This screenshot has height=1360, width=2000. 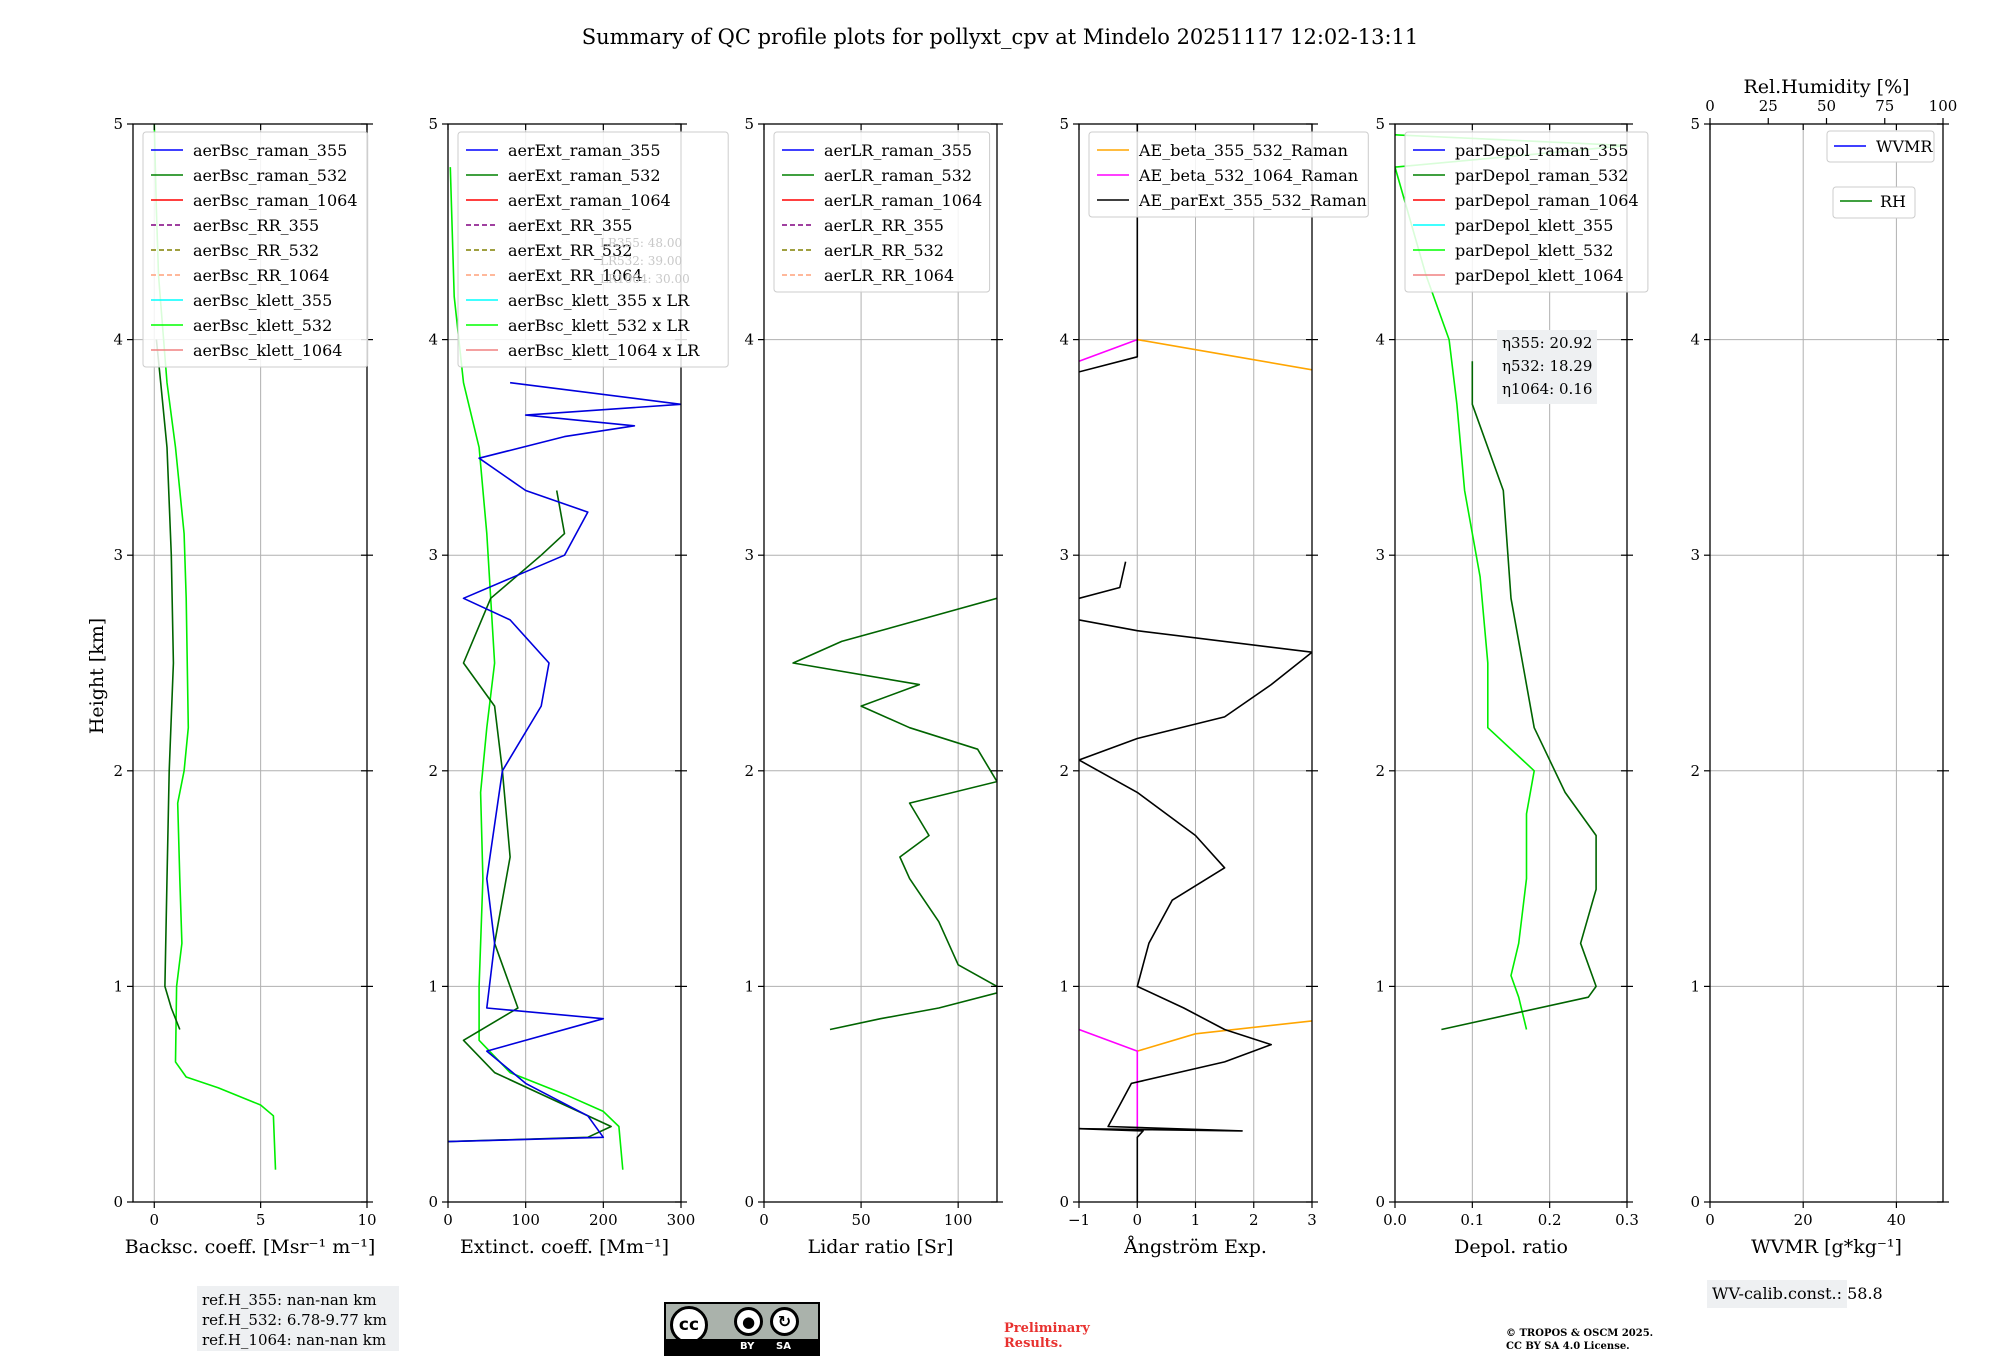 I want to click on eta-box, so click(x=1547, y=367).